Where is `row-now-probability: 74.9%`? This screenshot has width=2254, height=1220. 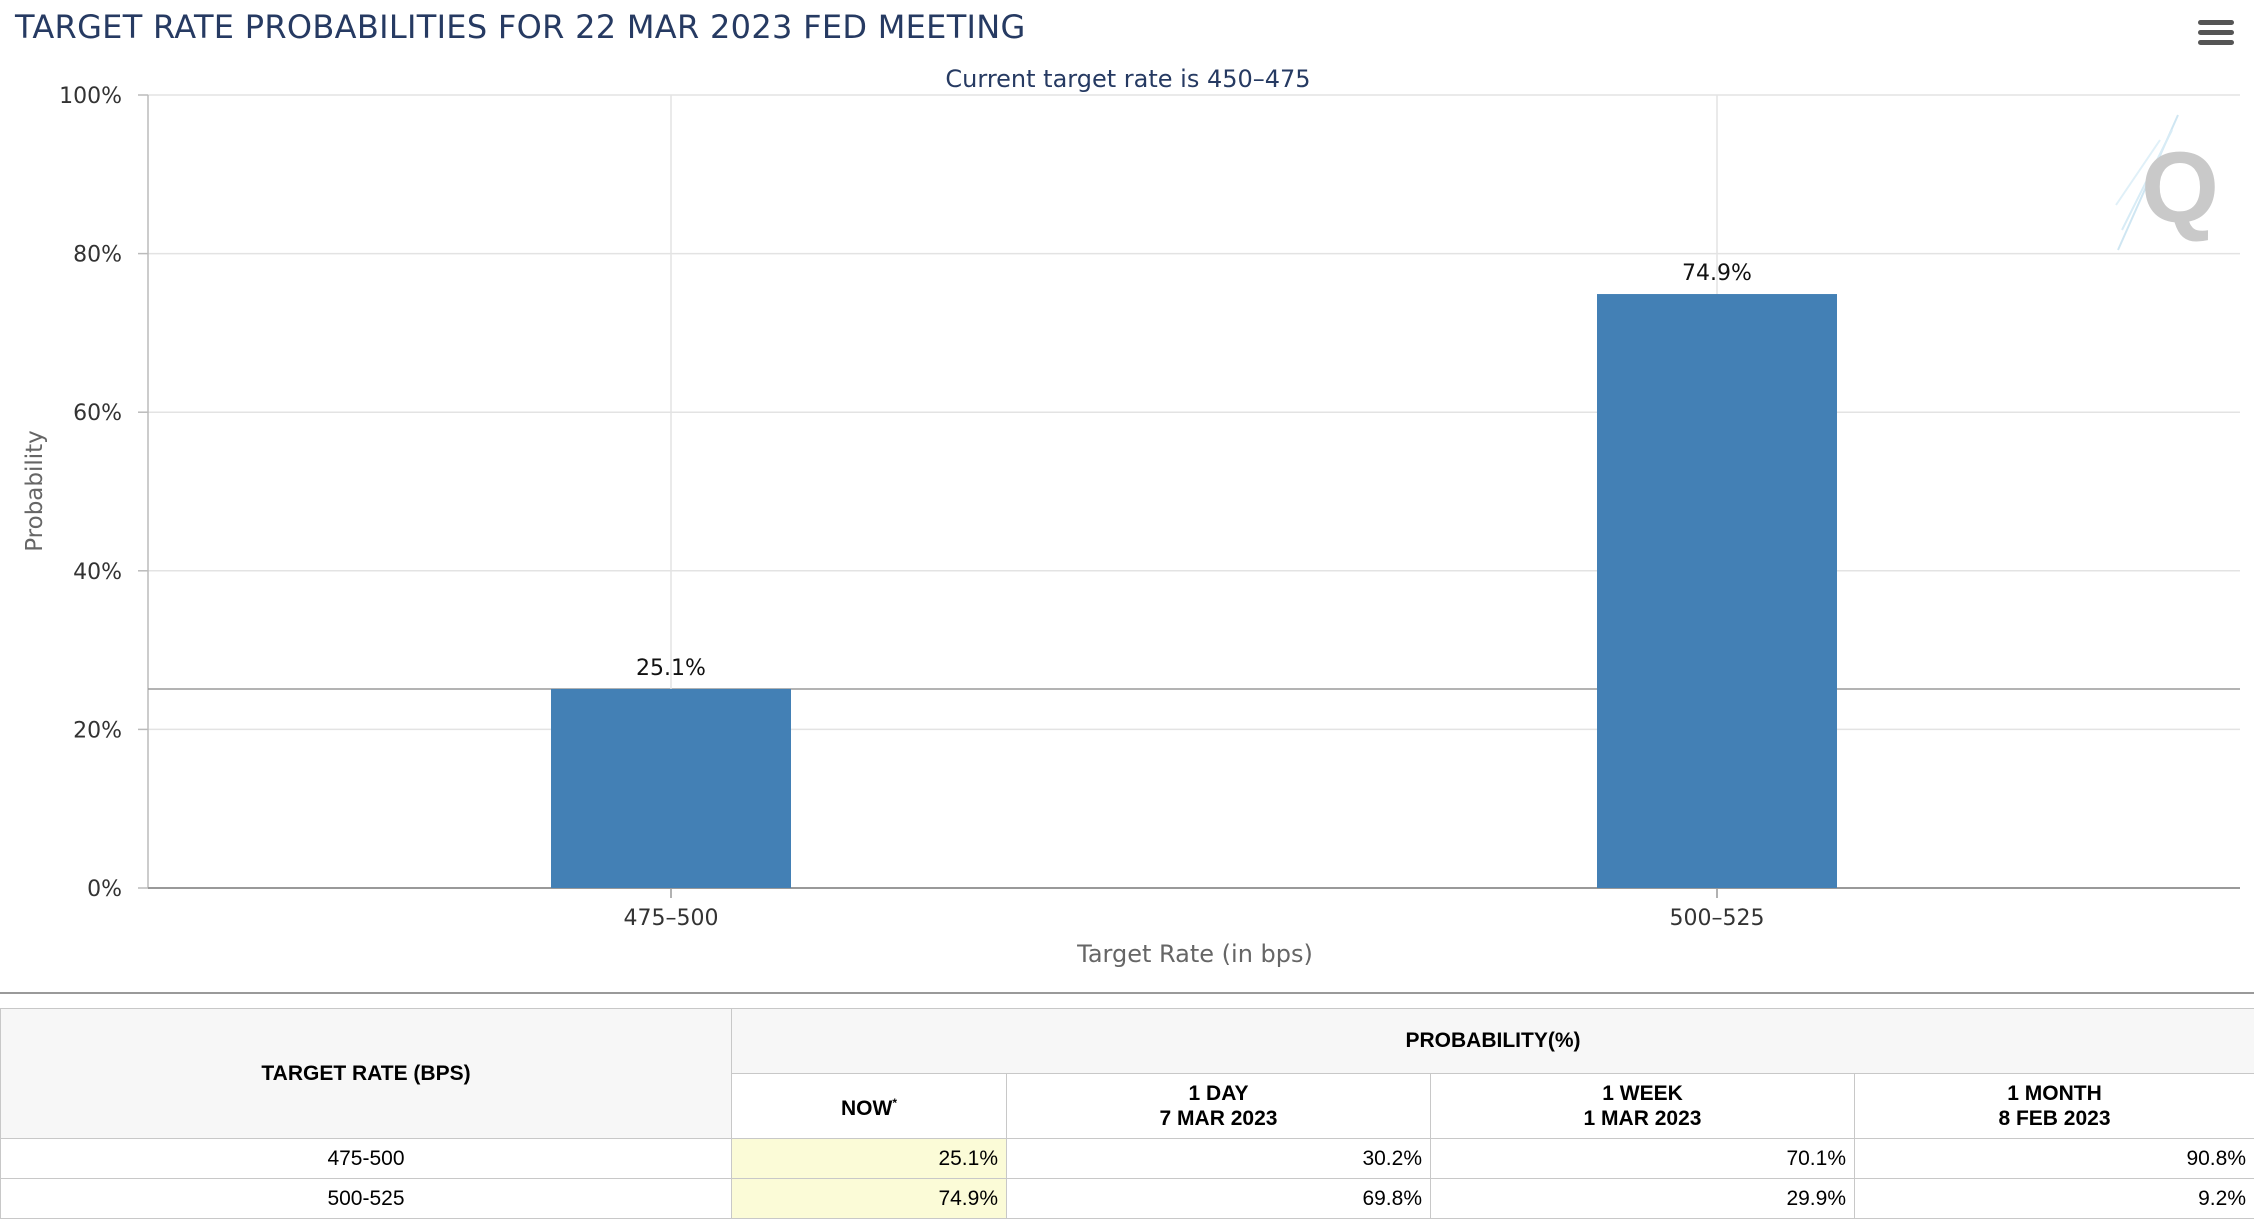 row-now-probability: 74.9% is located at coordinates (869, 1198).